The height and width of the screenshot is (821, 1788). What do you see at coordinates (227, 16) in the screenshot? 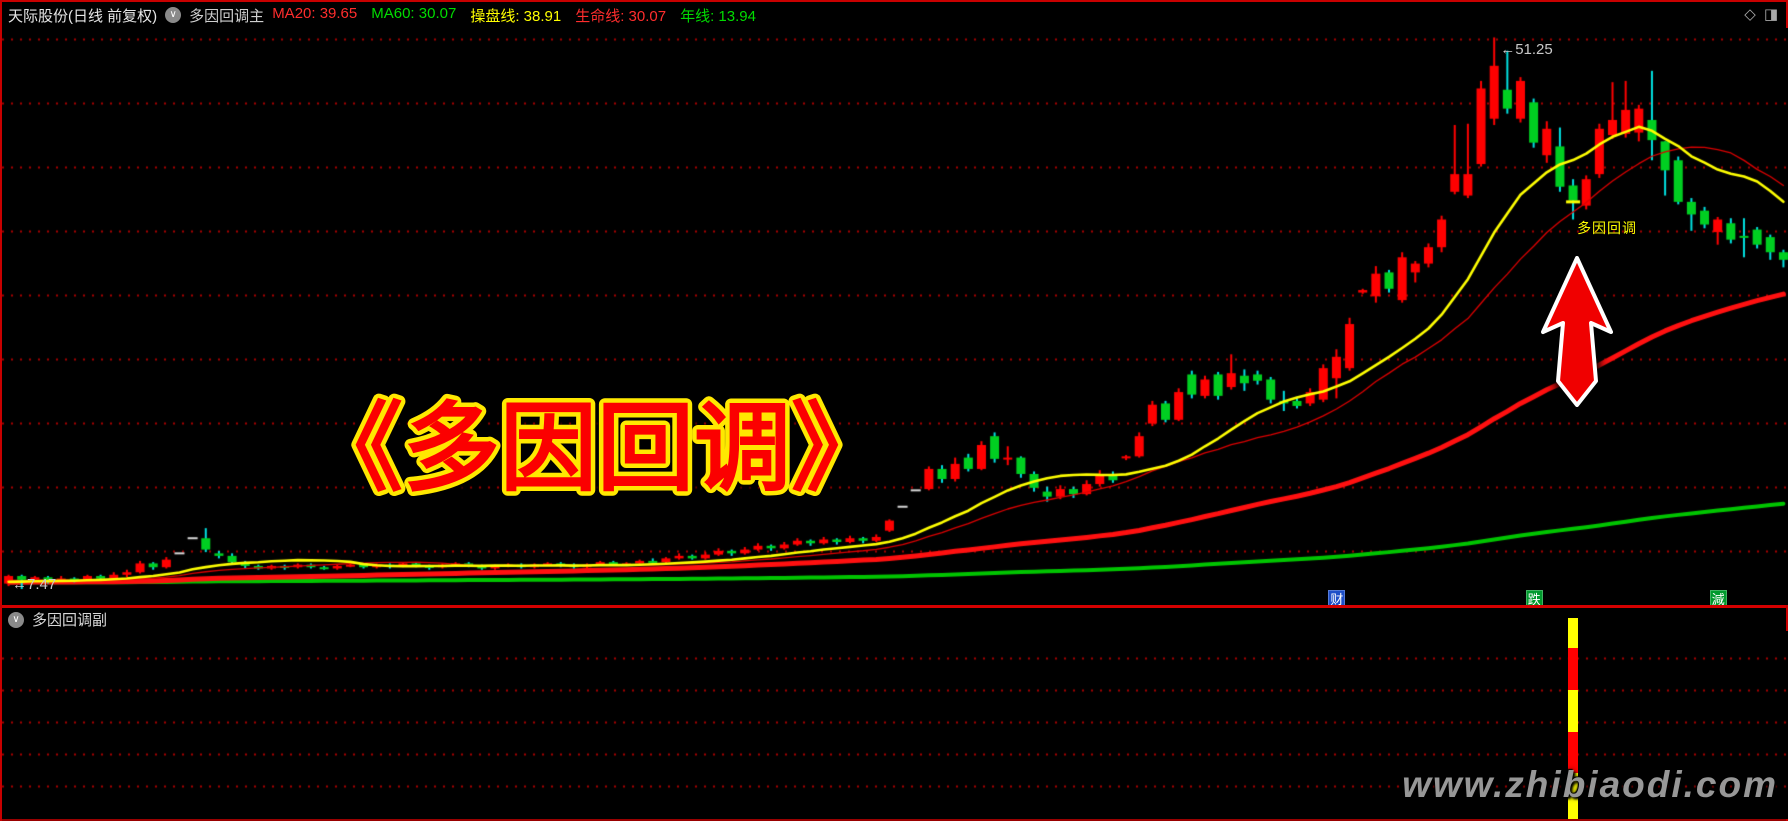
I see `main-indicator-name: 多因回调主` at bounding box center [227, 16].